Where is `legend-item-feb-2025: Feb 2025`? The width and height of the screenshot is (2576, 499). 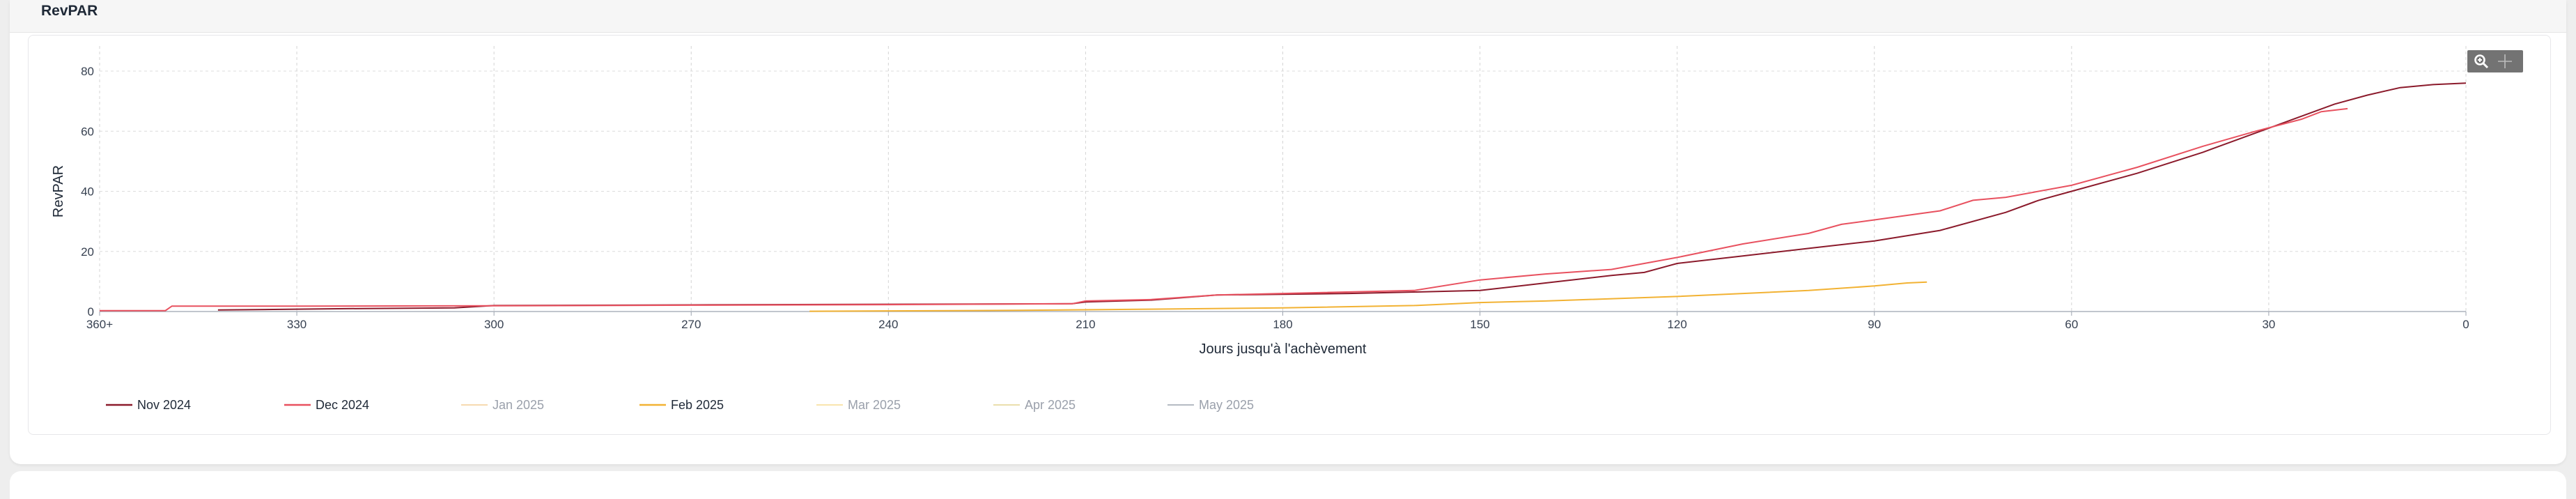 legend-item-feb-2025: Feb 2025 is located at coordinates (681, 405).